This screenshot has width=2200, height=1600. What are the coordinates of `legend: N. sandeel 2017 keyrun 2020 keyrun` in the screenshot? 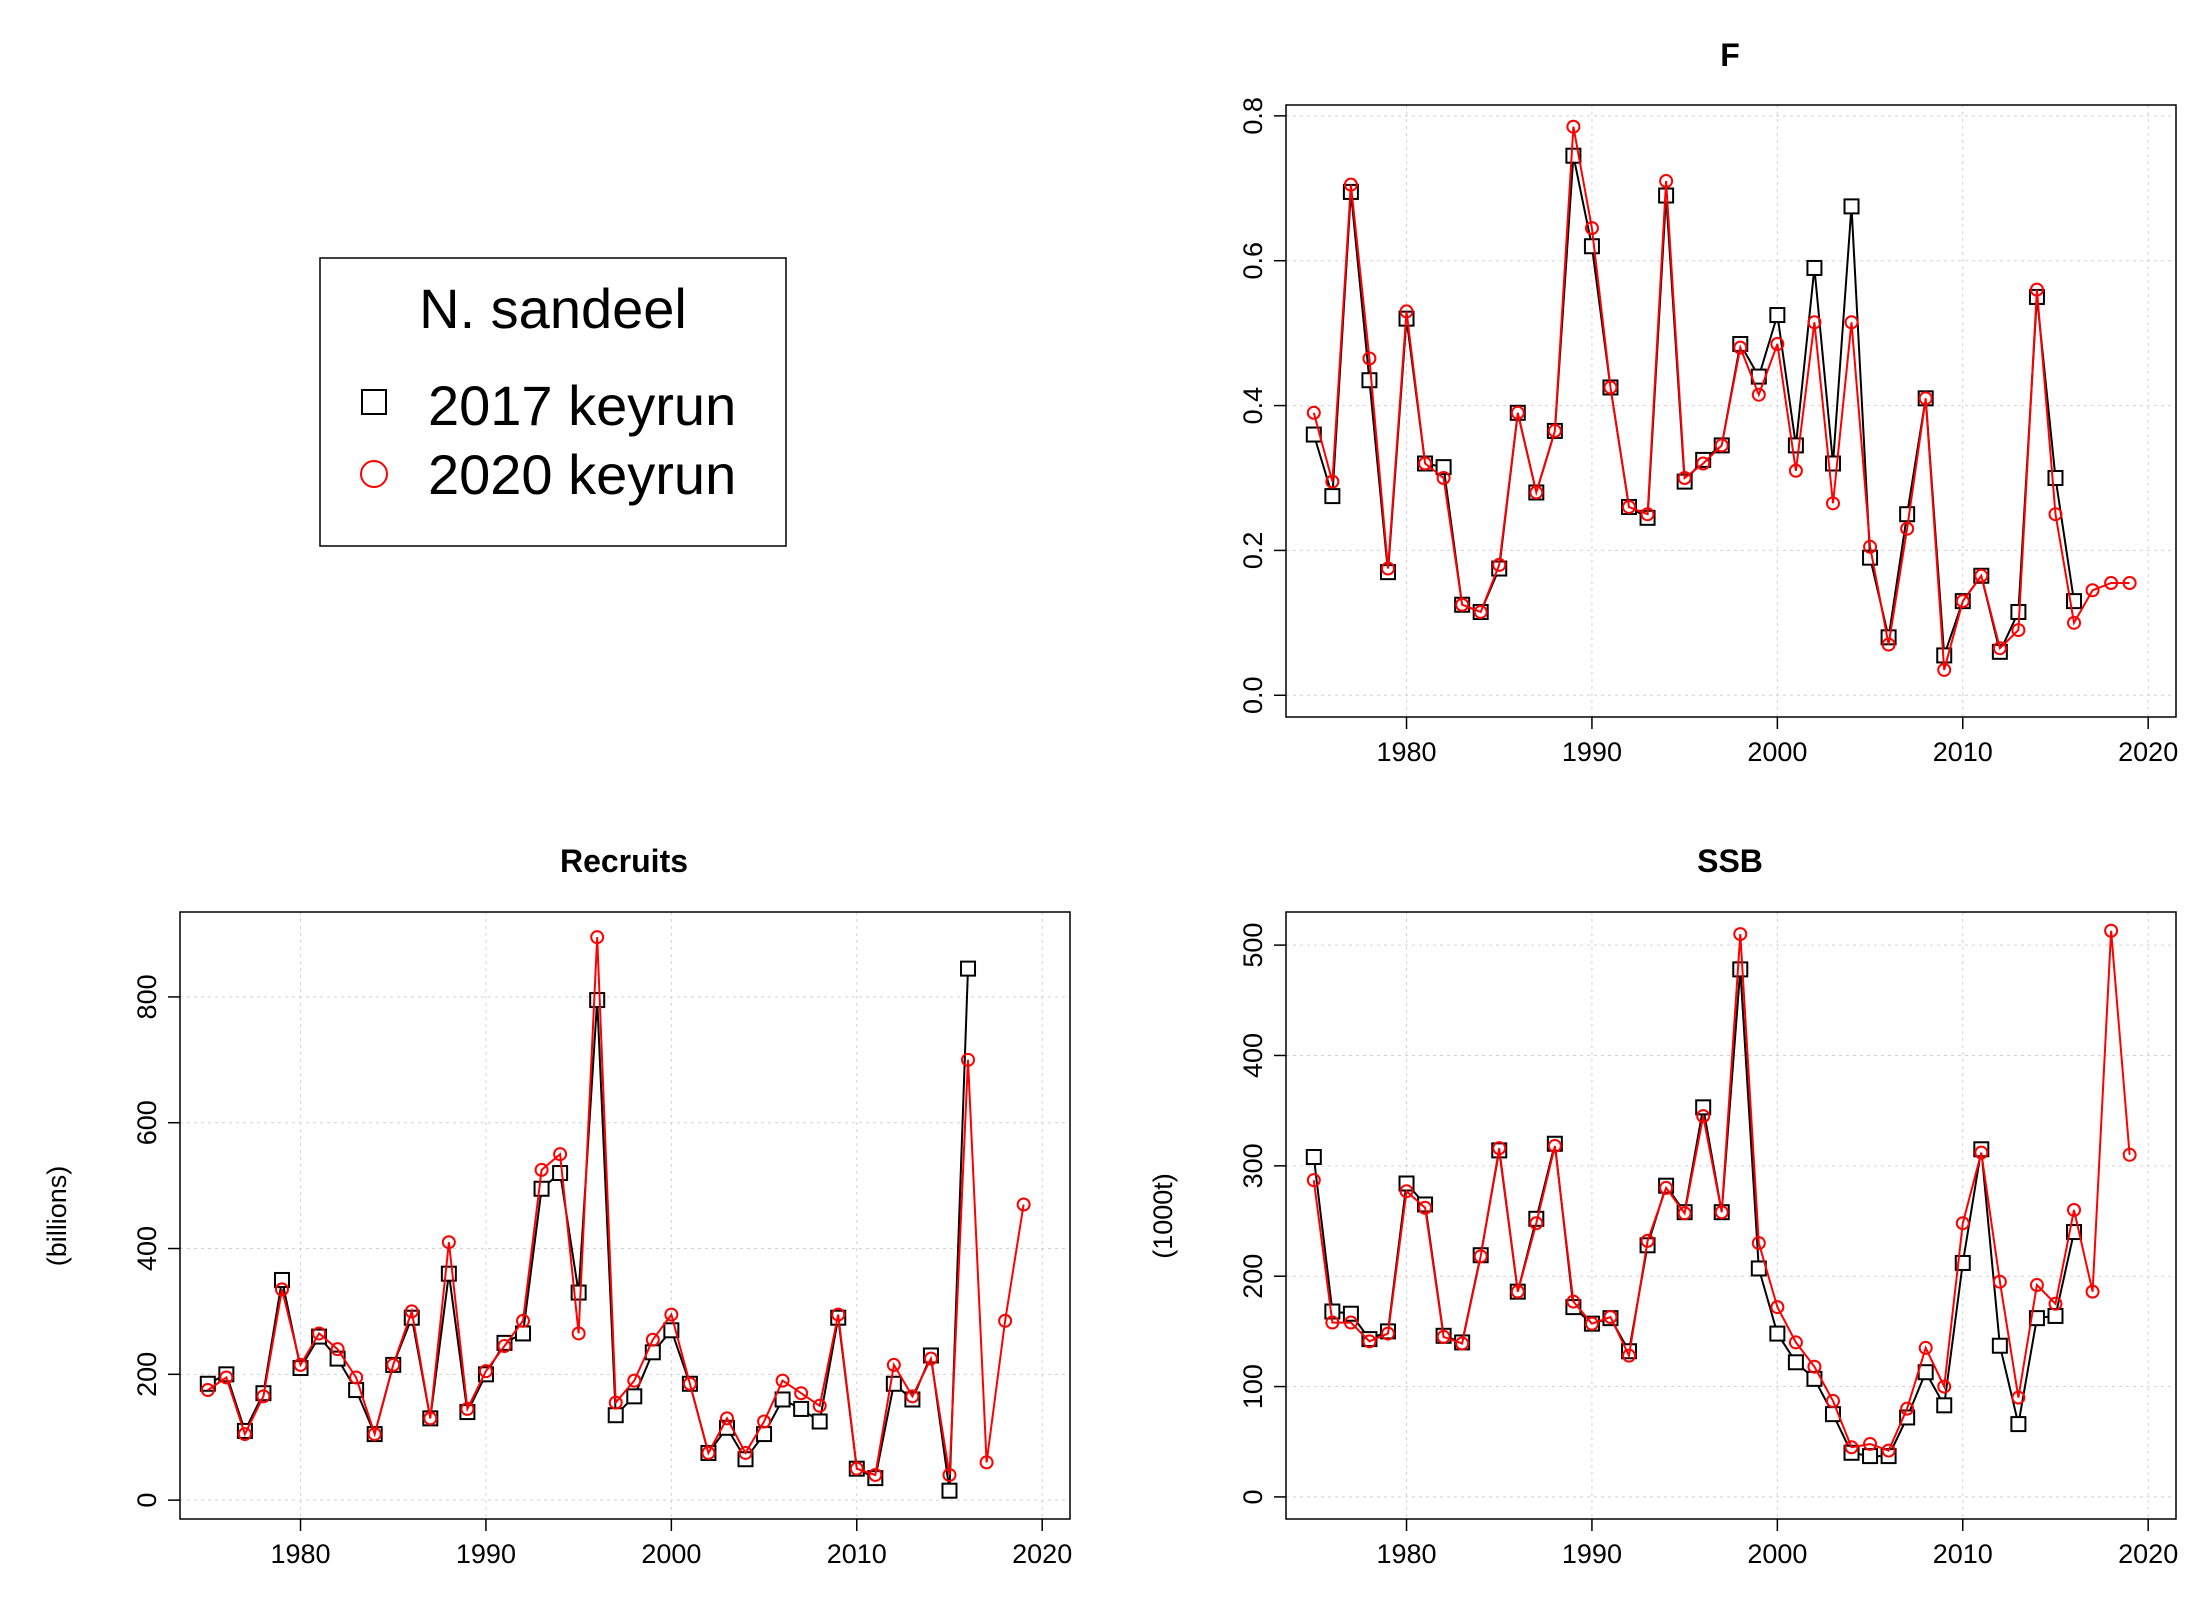 It's located at (553, 402).